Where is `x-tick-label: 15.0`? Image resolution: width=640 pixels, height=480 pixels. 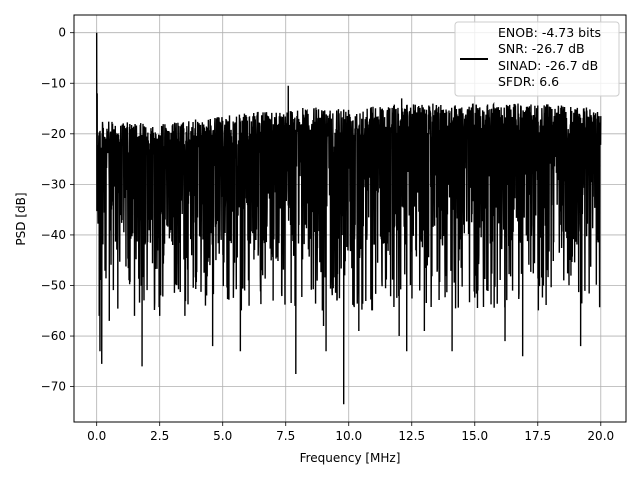 x-tick-label: 15.0 is located at coordinates (474, 436).